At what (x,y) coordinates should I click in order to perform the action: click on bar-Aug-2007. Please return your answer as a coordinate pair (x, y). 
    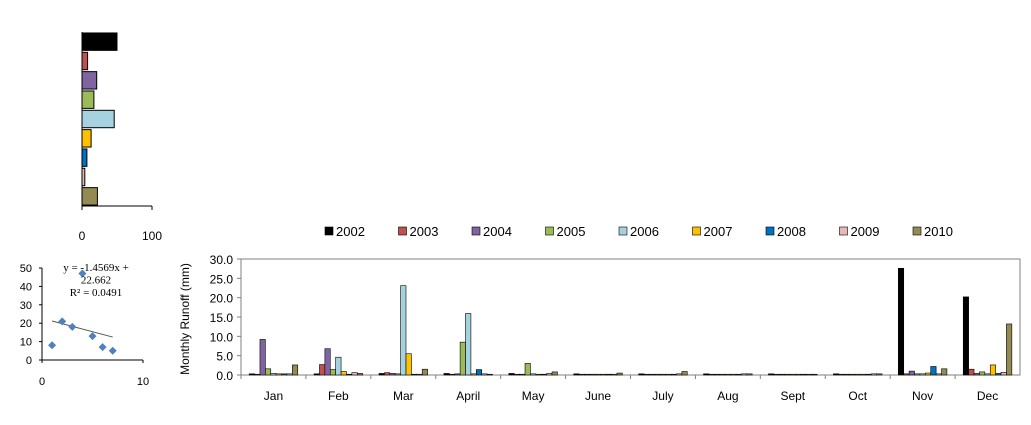
    Looking at the image, I should click on (733, 374).